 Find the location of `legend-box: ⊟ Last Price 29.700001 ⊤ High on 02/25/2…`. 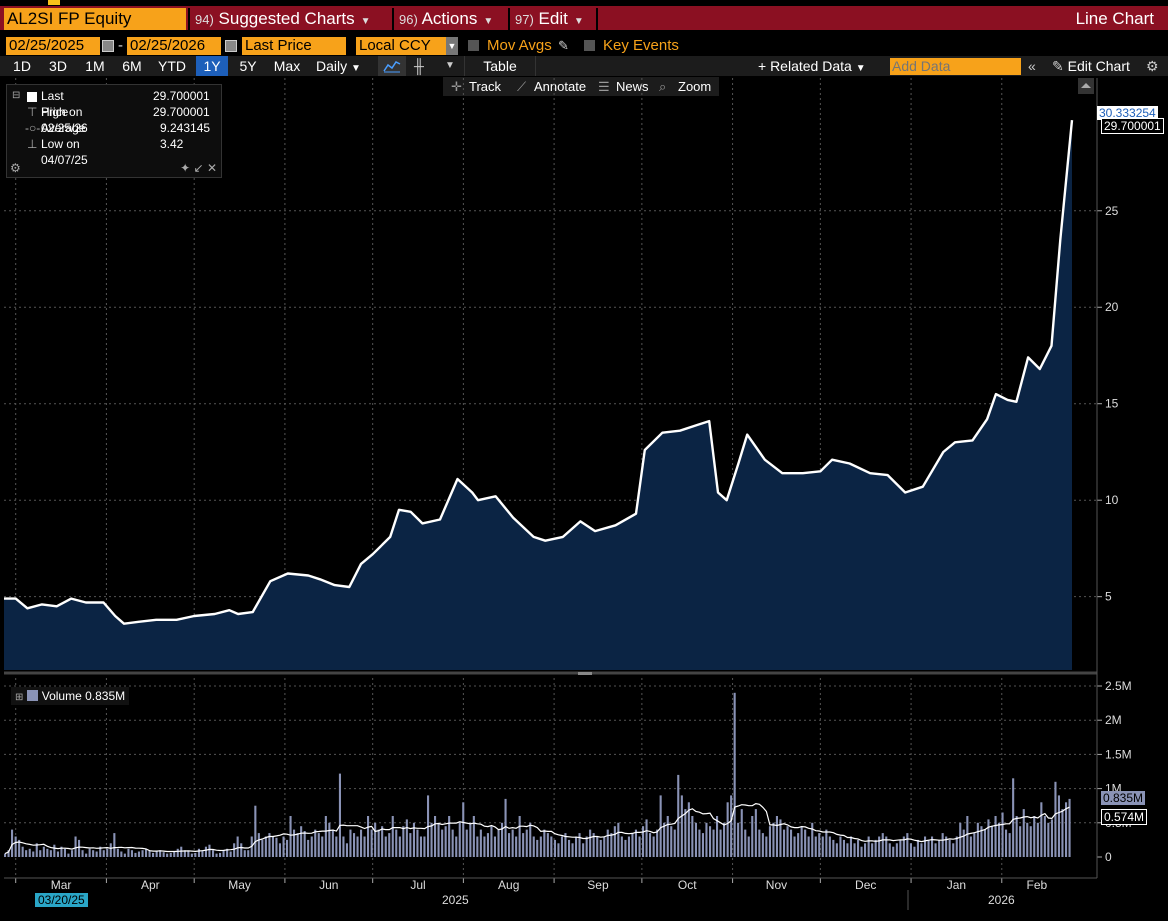

legend-box: ⊟ Last Price 29.700001 ⊤ High on 02/25/2… is located at coordinates (114, 131).